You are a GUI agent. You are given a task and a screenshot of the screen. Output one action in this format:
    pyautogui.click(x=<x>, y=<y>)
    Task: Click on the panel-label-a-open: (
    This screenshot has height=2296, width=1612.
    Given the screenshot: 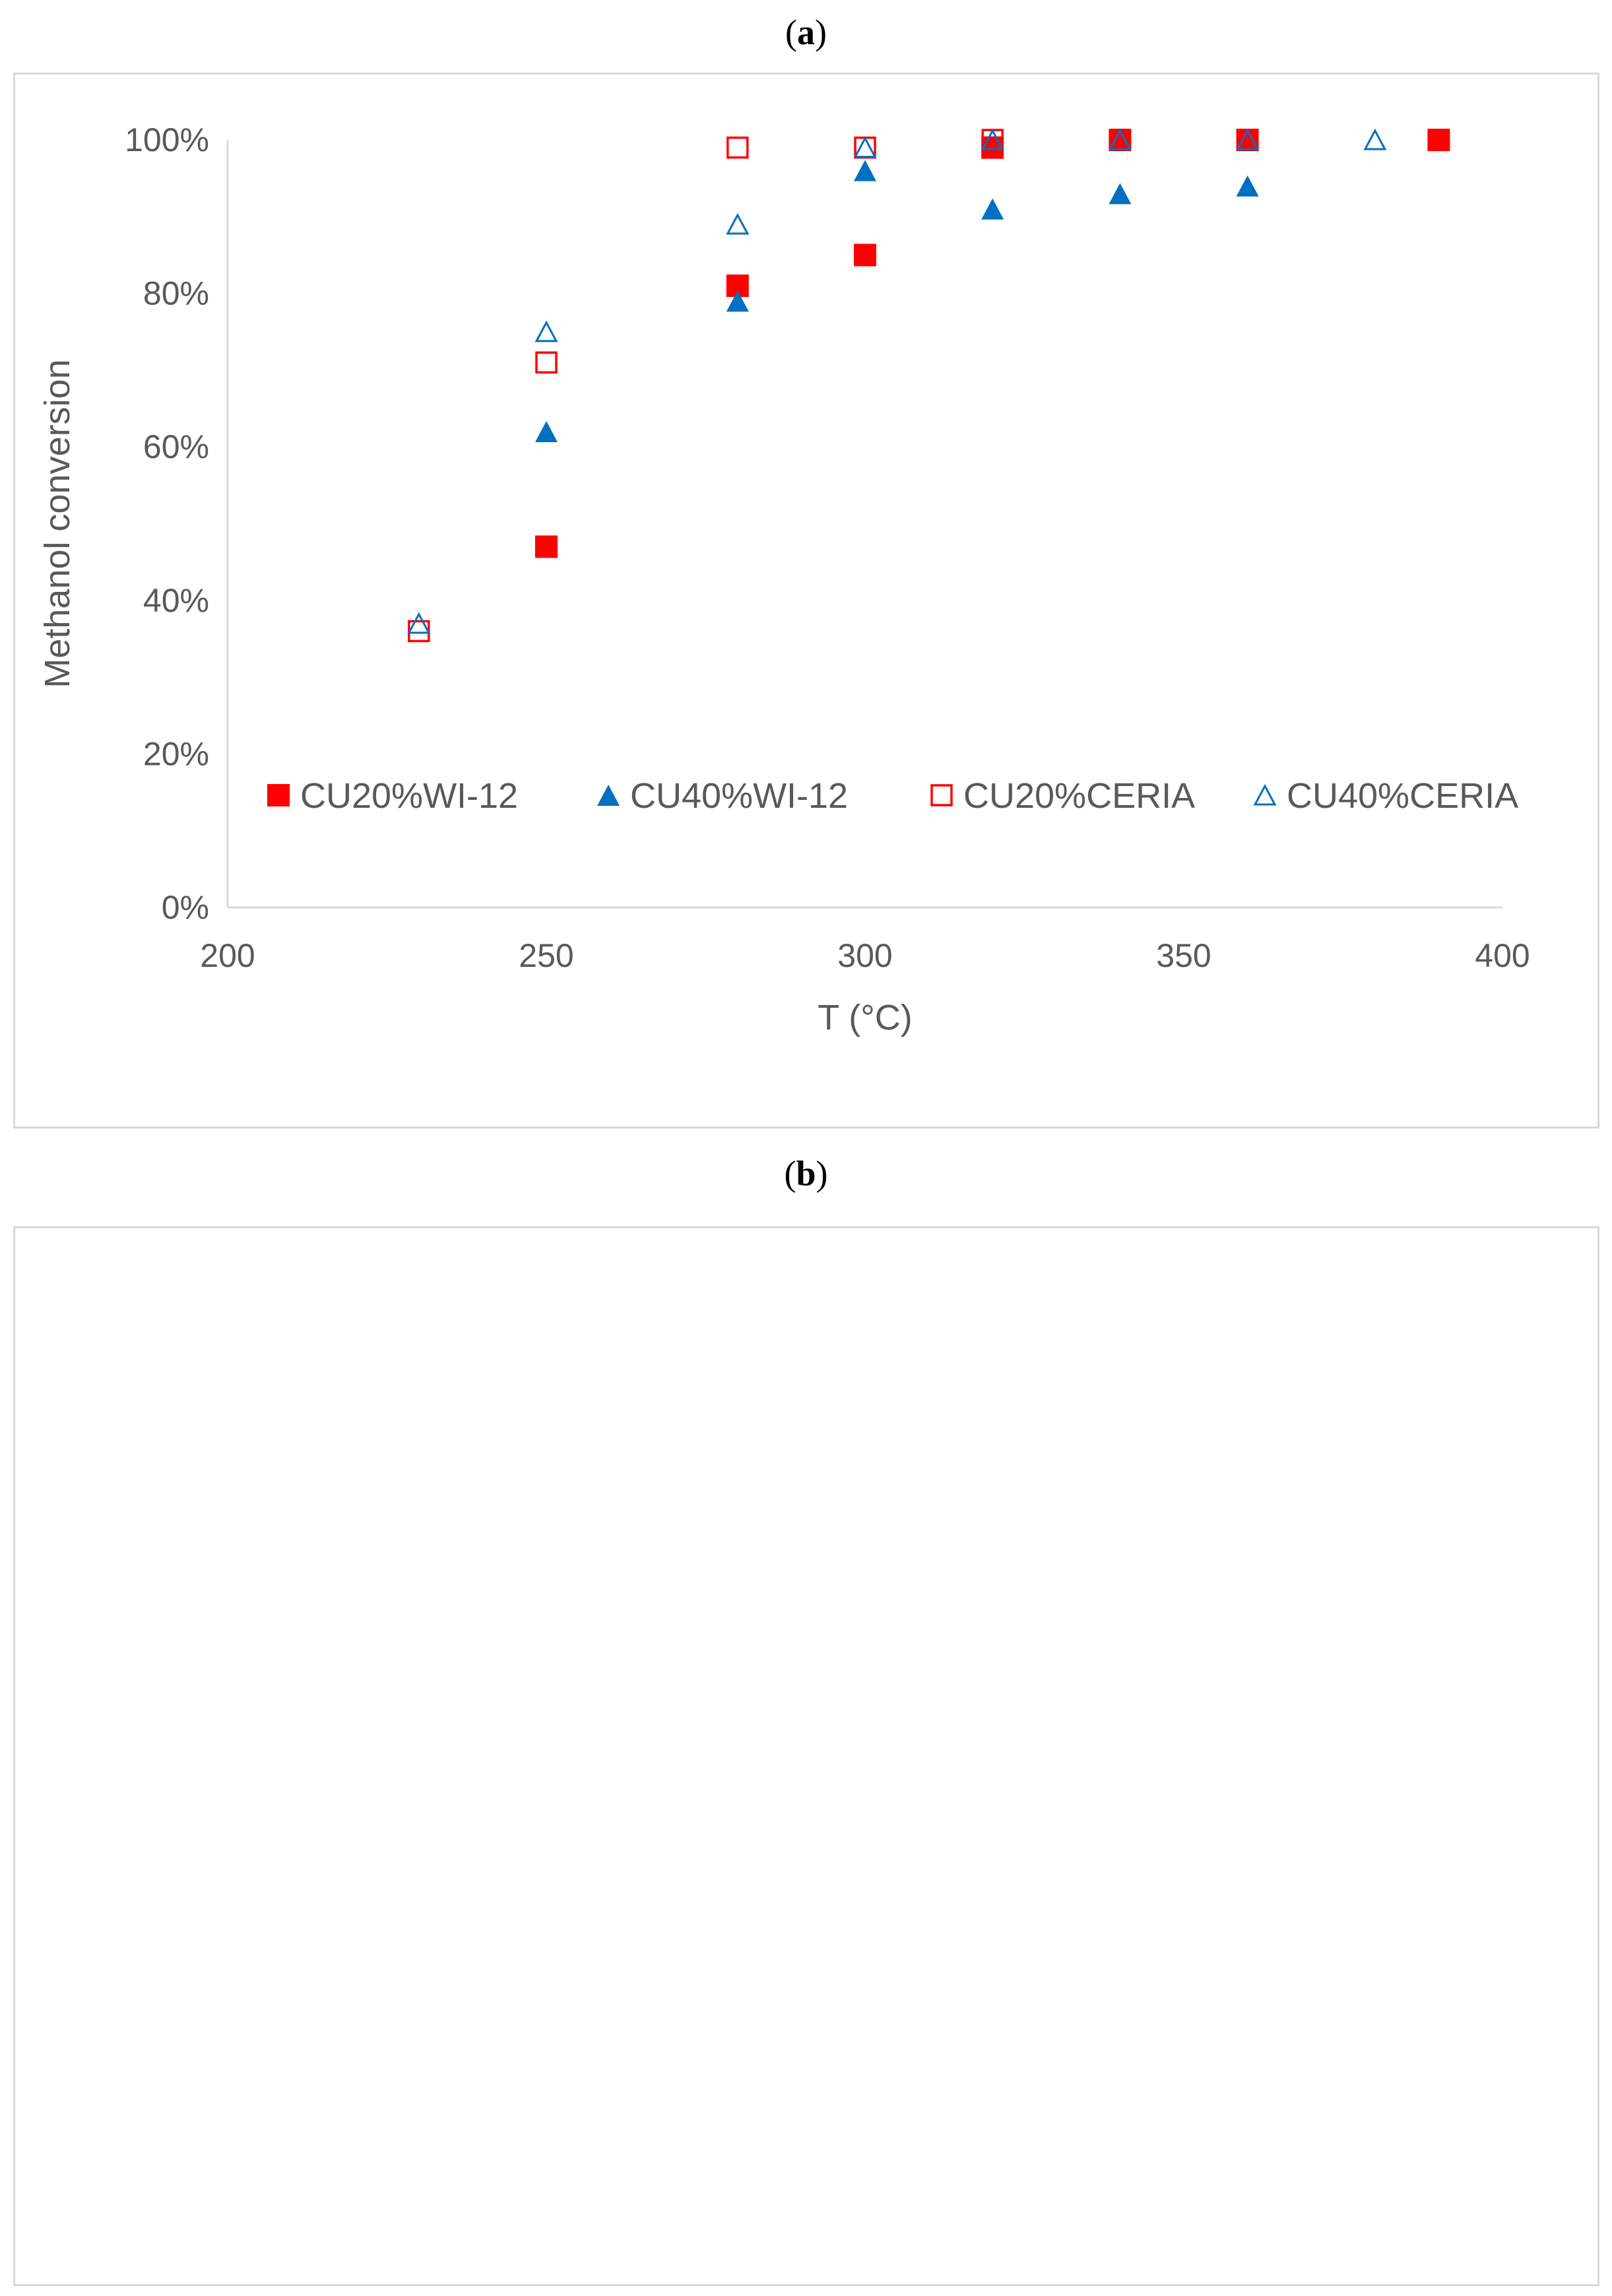 What is the action you would take?
    pyautogui.click(x=791, y=32)
    